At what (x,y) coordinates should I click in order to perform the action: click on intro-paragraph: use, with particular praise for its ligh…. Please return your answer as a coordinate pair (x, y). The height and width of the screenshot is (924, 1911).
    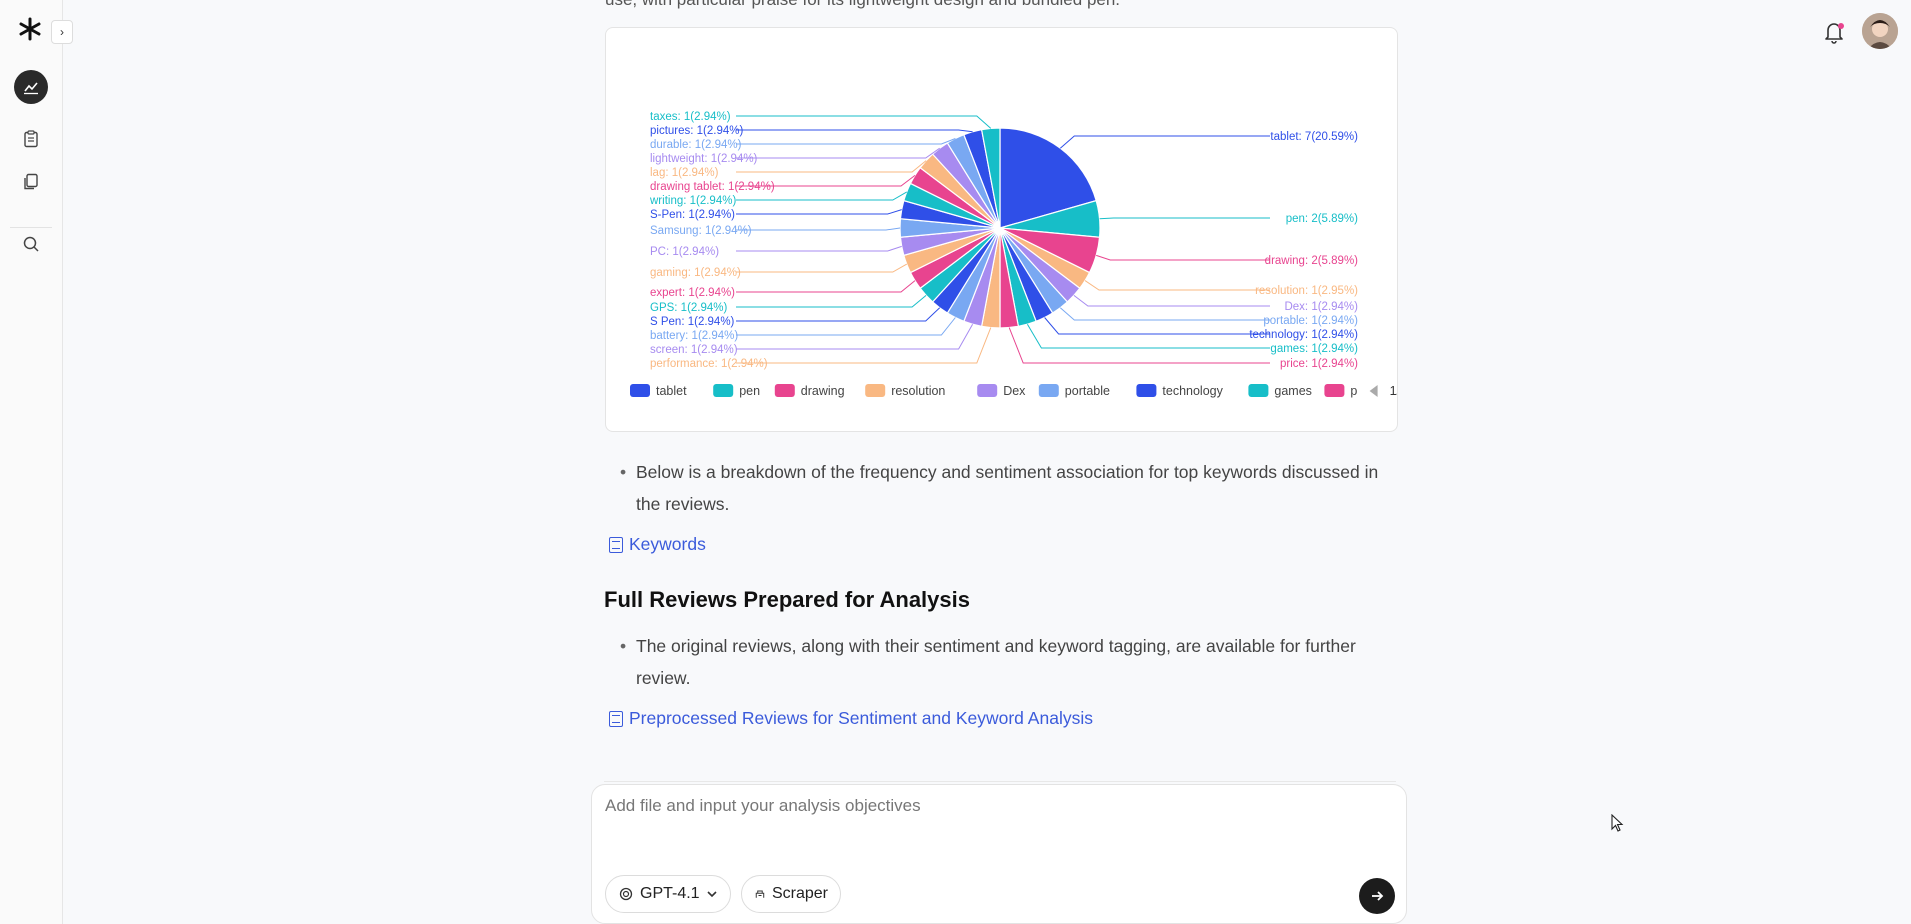
    Looking at the image, I should click on (862, 5).